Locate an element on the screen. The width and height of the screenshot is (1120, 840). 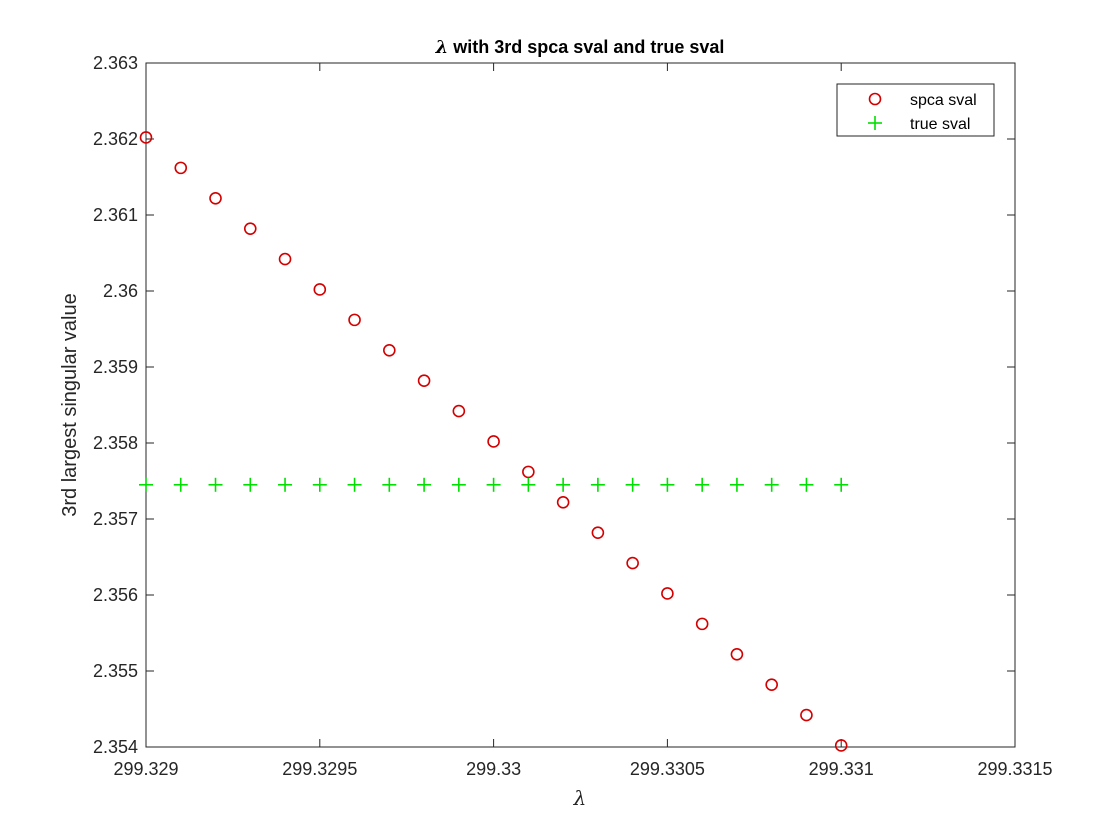
legend-label-spca-sval: spca sval is located at coordinates (943, 100).